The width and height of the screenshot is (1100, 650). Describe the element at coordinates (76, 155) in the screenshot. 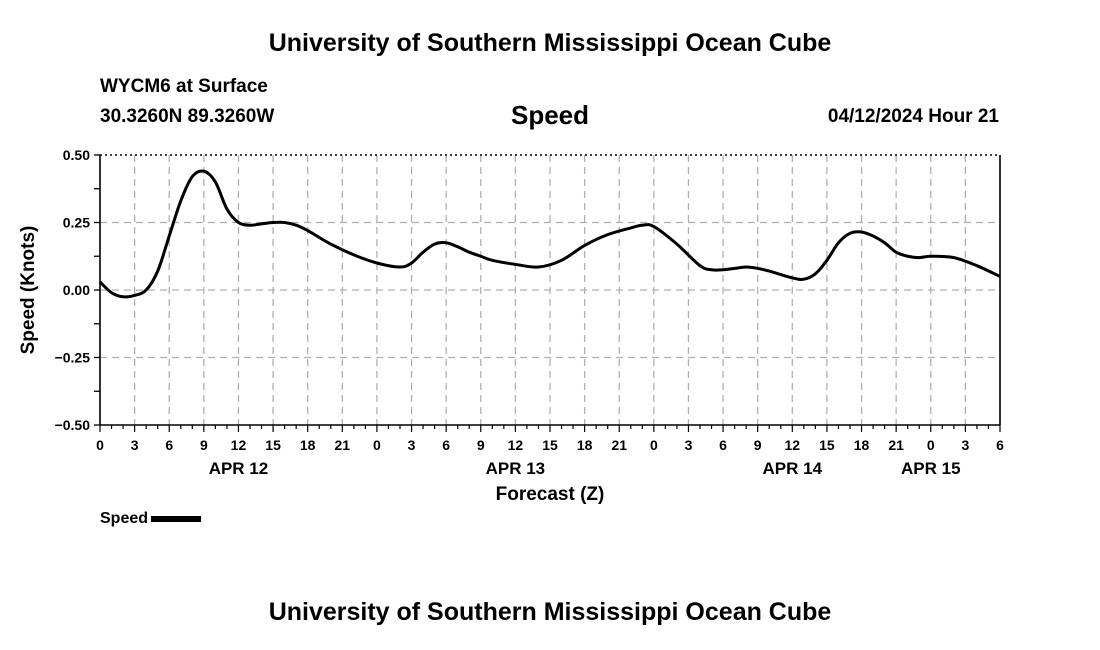

I see `y-tick-label: 0.50` at that location.